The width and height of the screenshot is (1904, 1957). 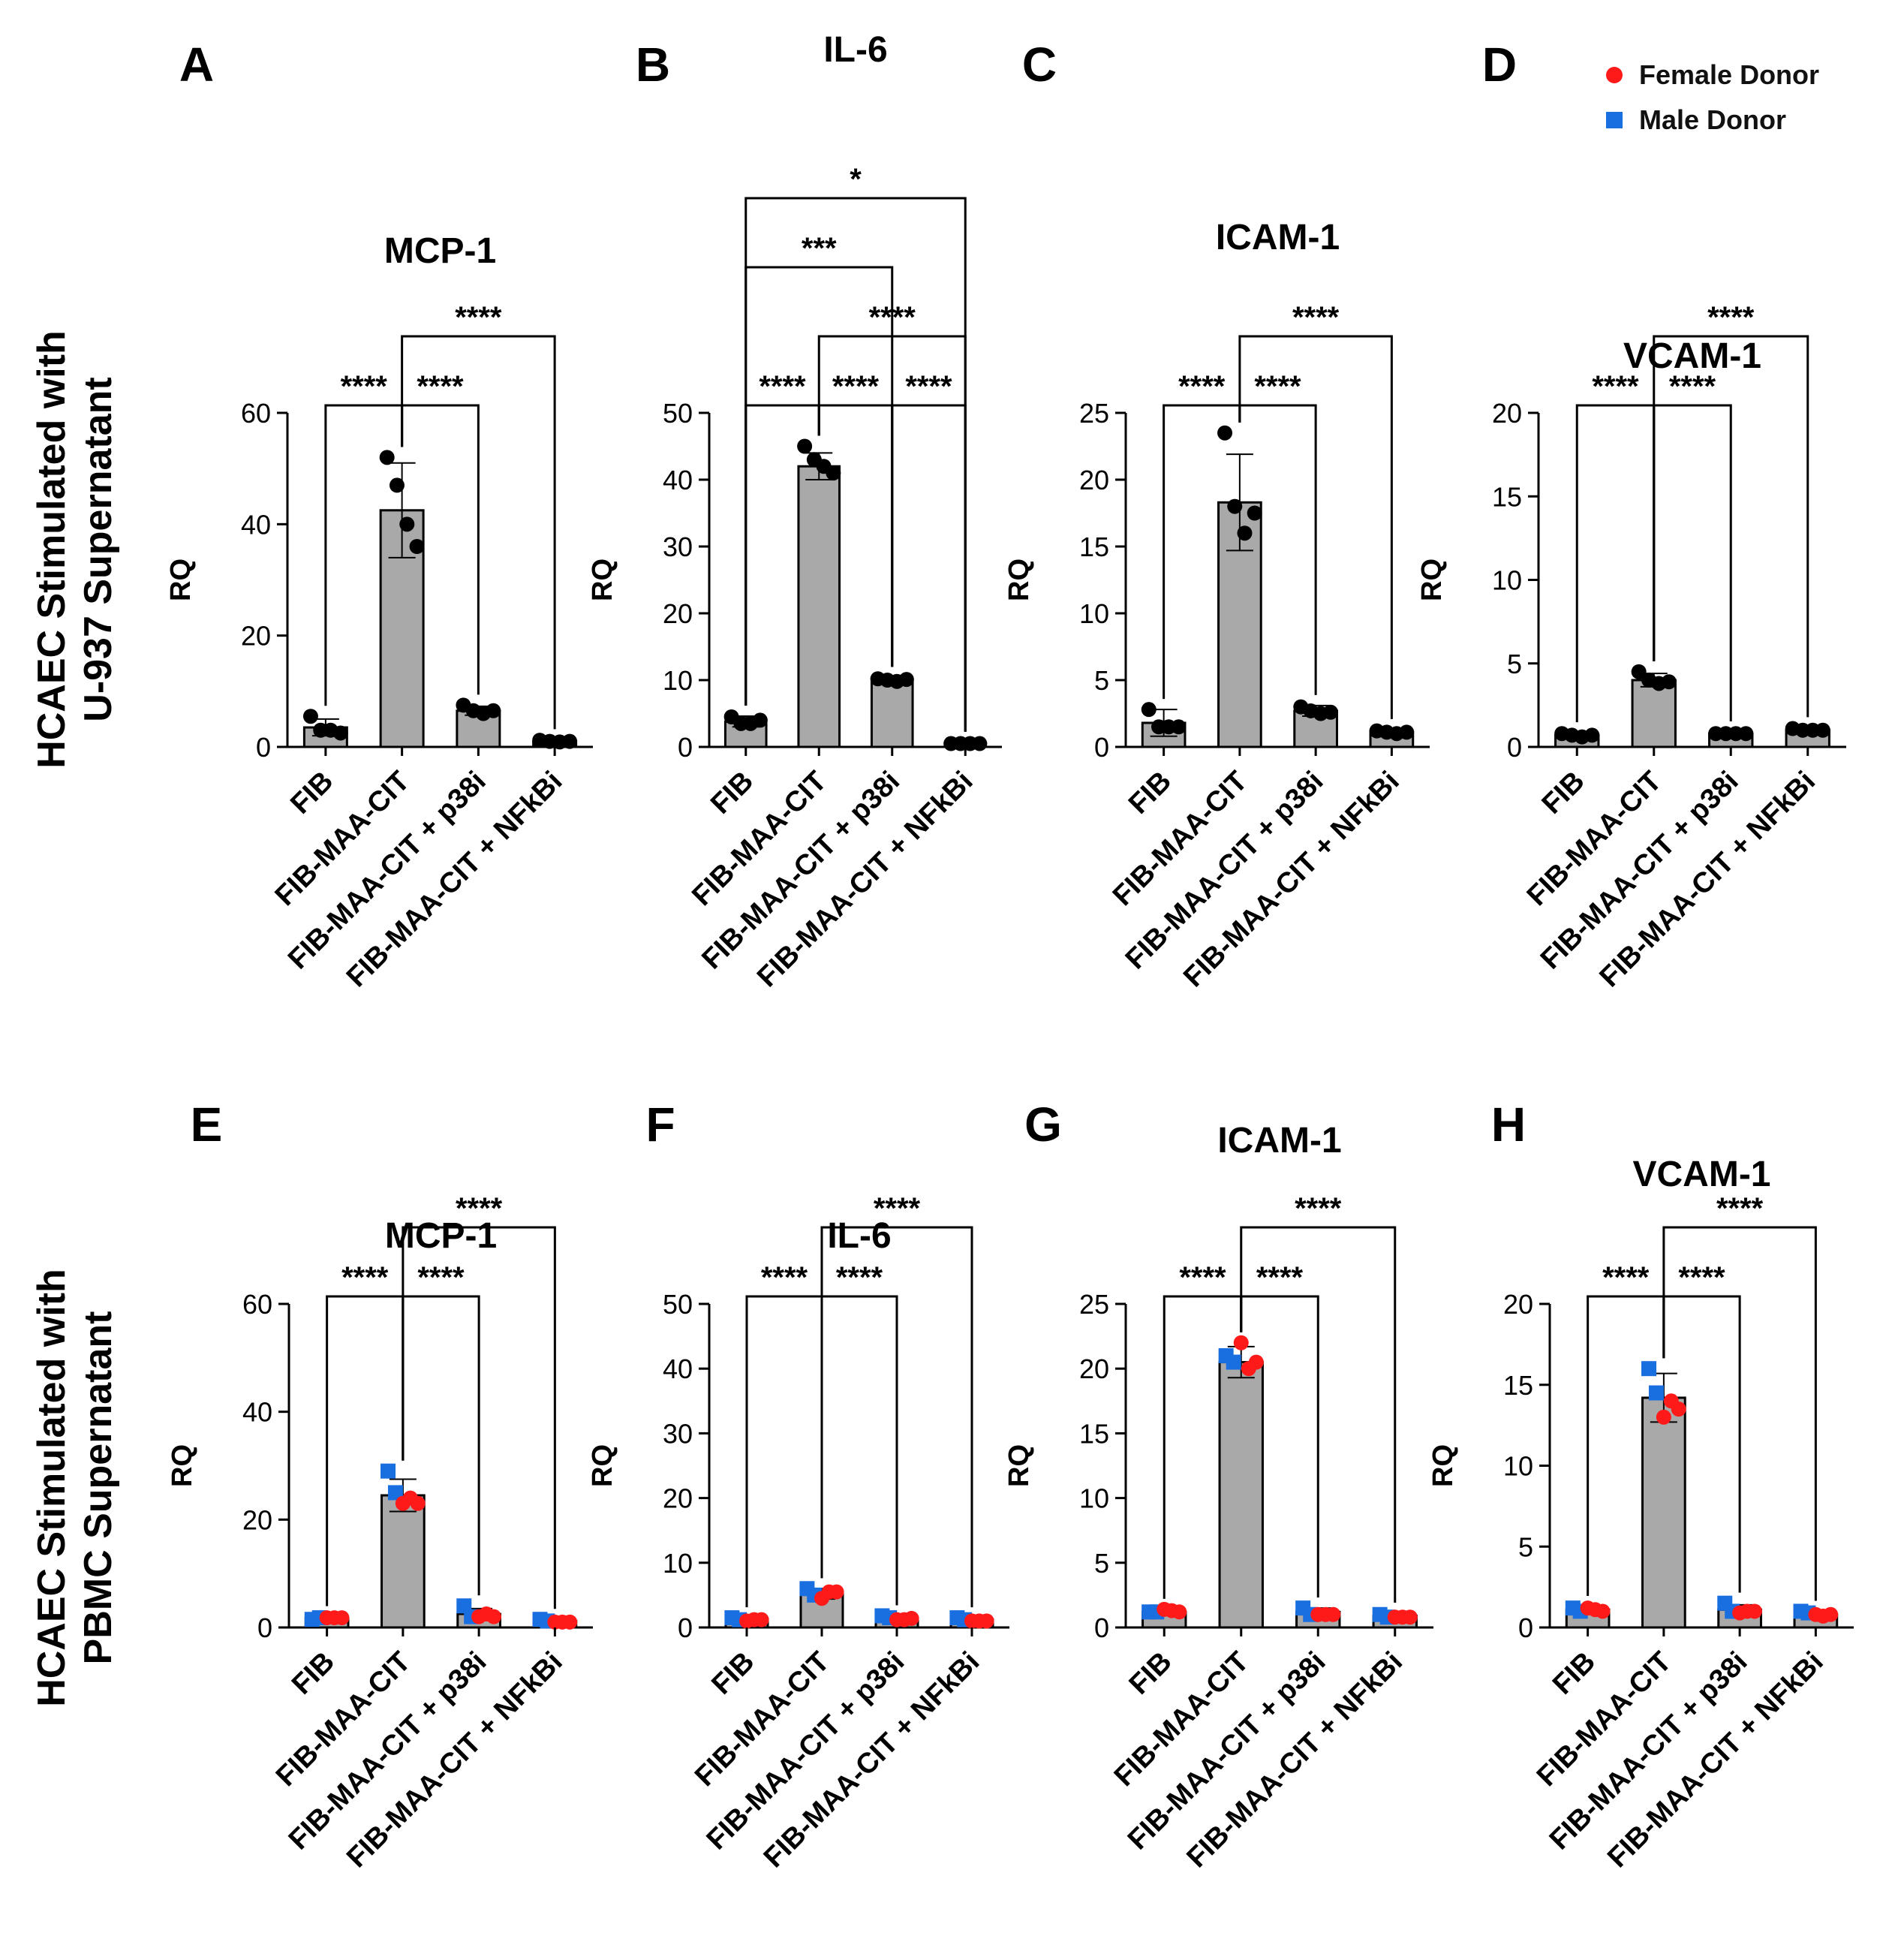 I want to click on category-label-d: FIB-MAA-CIT, so click(x=1594, y=839).